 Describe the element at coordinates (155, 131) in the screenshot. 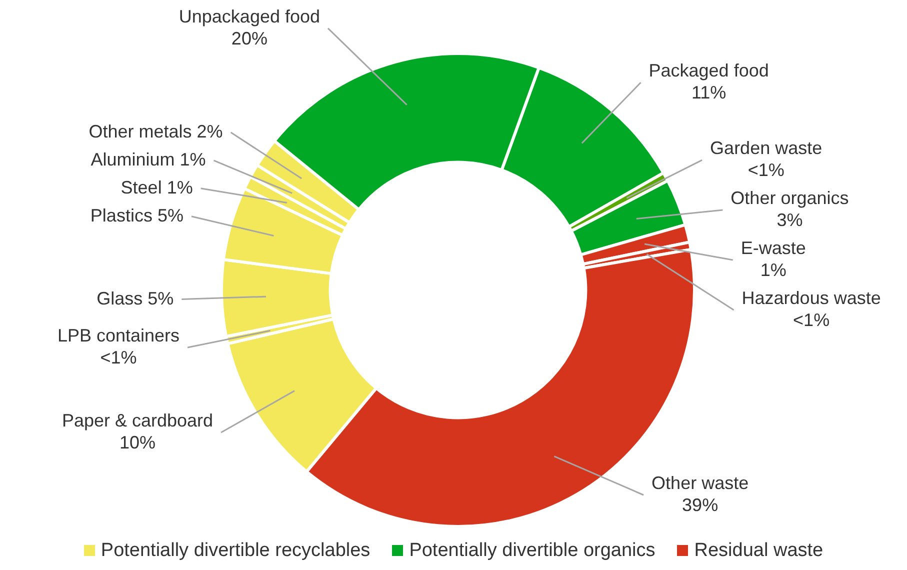

I see `slice-label: Other metals 2%` at that location.